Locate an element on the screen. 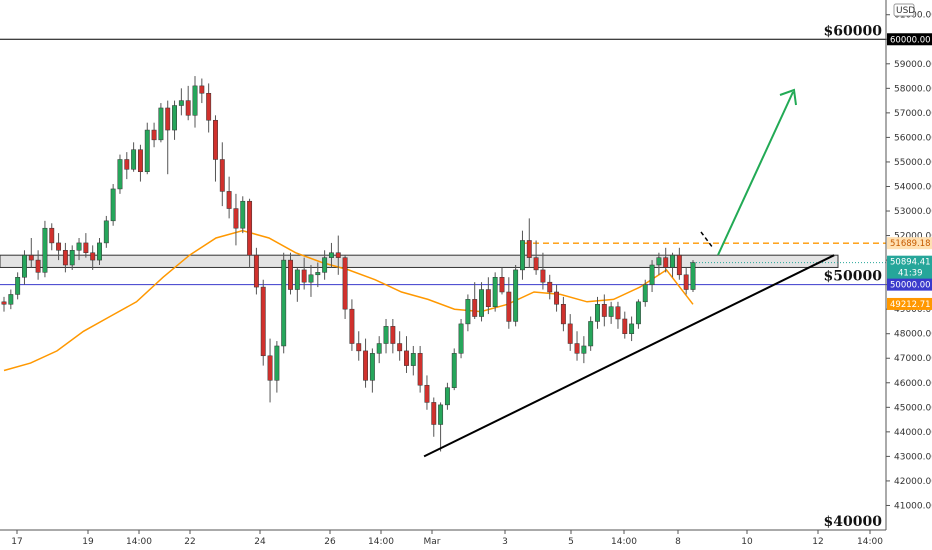 This screenshot has width=932, height=550. price-tick-label: 42000.00 is located at coordinates (913, 482).